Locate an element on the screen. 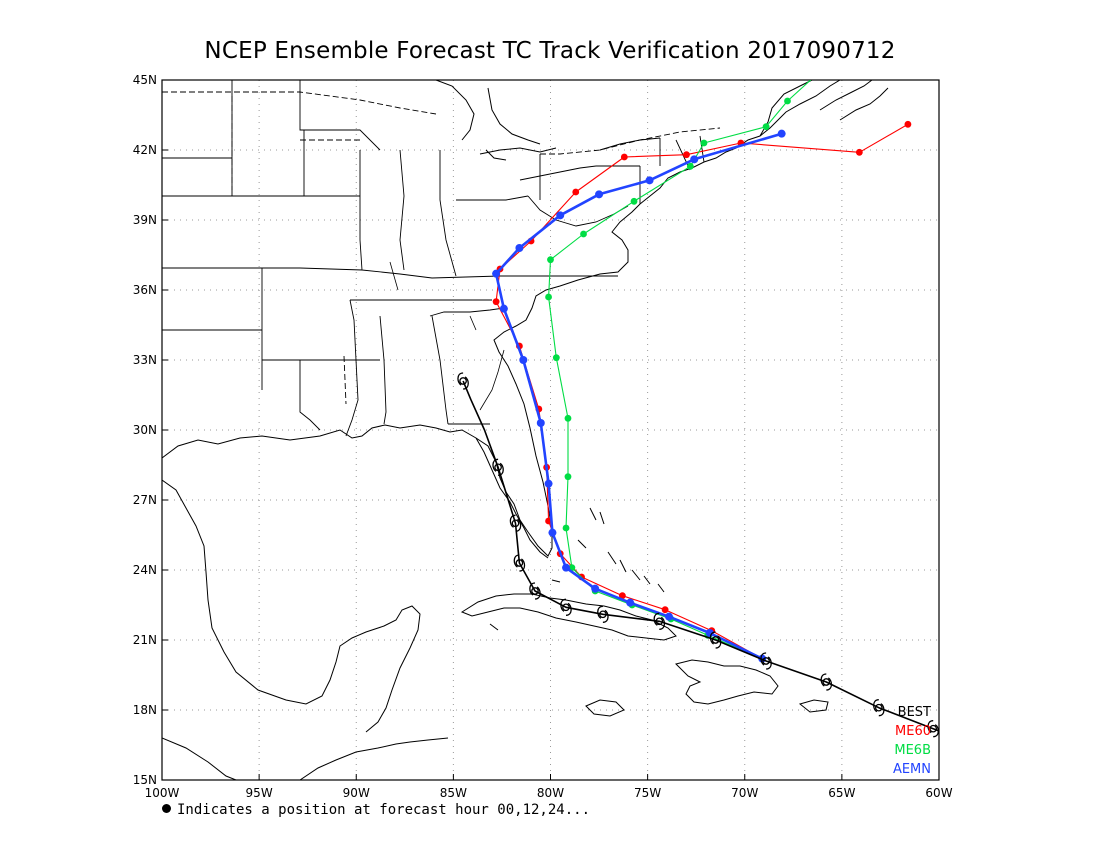  legend-item-aemn: AEMN is located at coordinates (912, 769).